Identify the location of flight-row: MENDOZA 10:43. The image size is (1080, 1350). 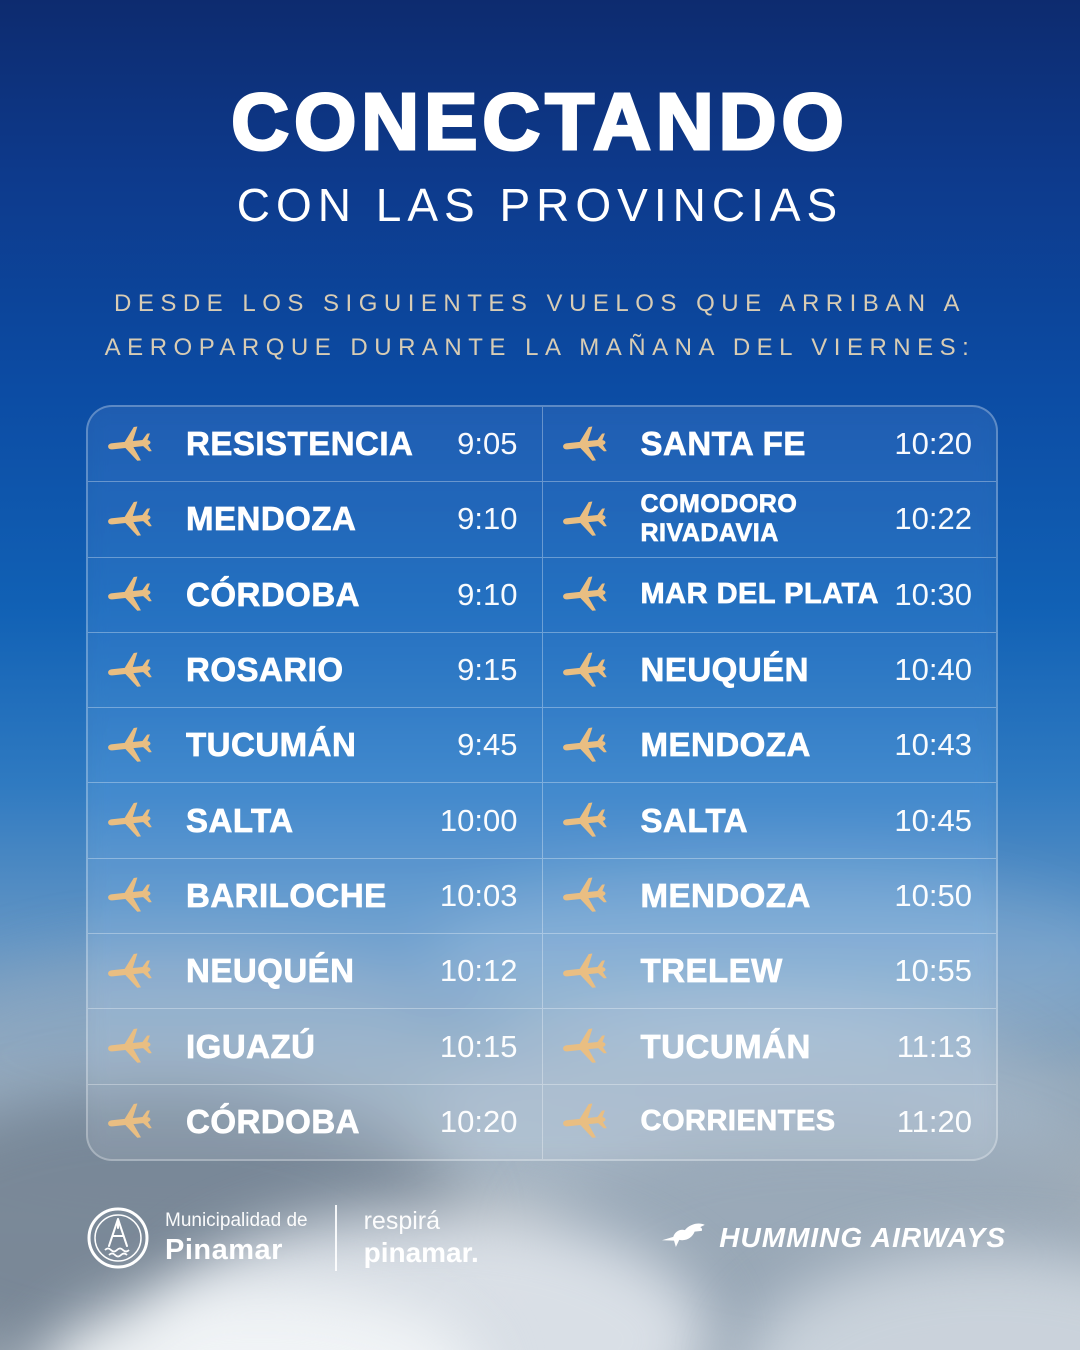
(769, 746).